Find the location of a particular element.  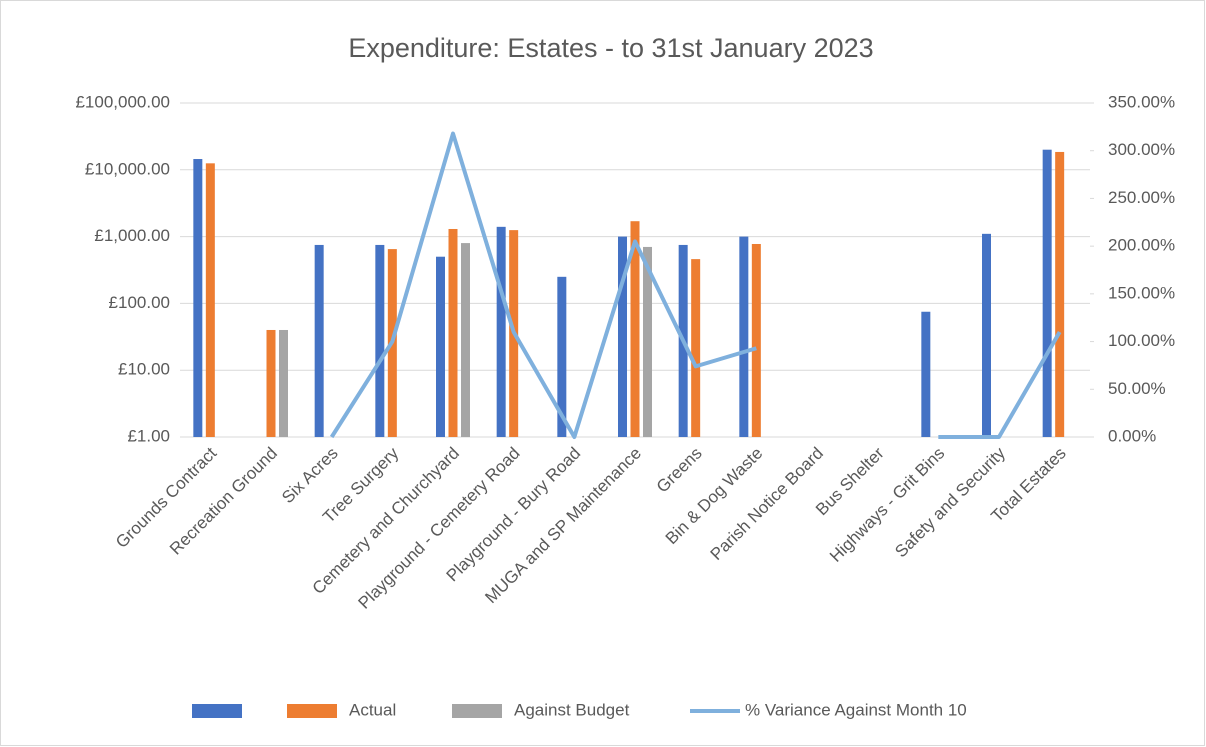

y2-tick-label: 250.00% is located at coordinates (1141, 197).